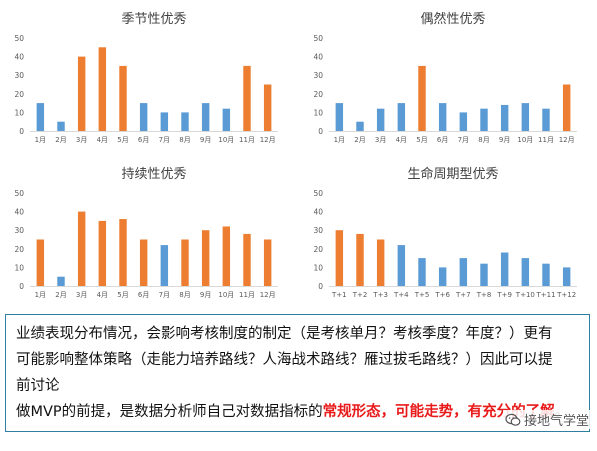 This screenshot has width=597, height=451. What do you see at coordinates (38, 386) in the screenshot?
I see `description-line-3: 前讨论` at bounding box center [38, 386].